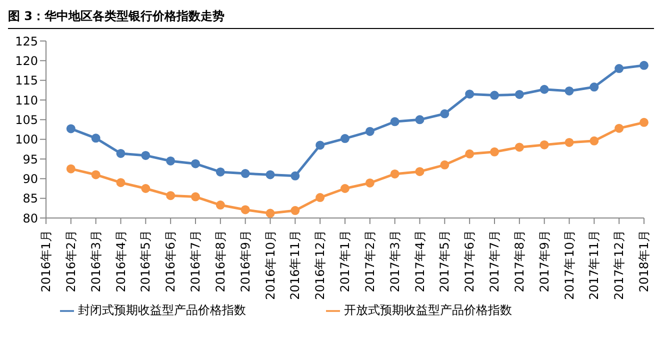  What do you see at coordinates (121, 261) in the screenshot?
I see `x-tick-label: 2016年4月` at bounding box center [121, 261].